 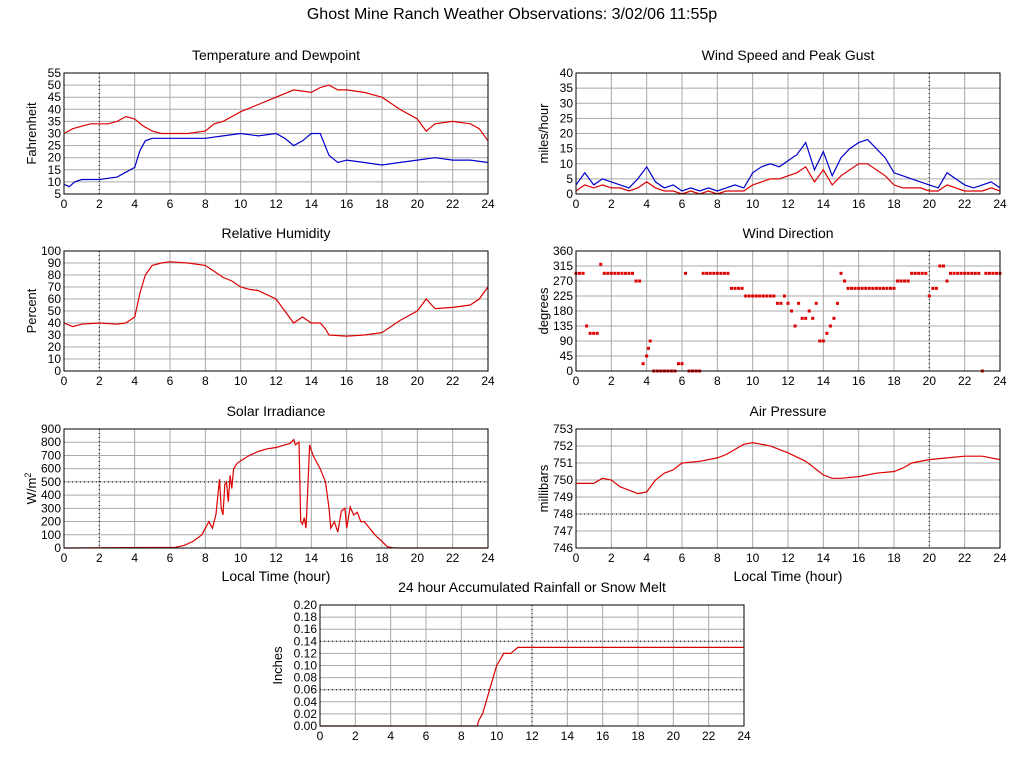 What do you see at coordinates (55, 170) in the screenshot?
I see `y-tick-label: 15` at bounding box center [55, 170].